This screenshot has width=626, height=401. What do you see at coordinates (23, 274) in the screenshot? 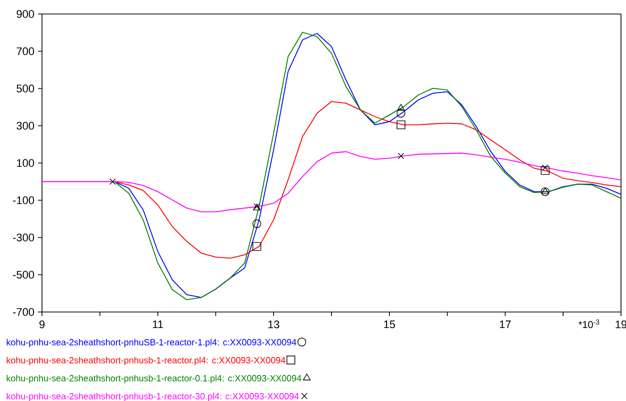
I see `y-tick-label: -500` at bounding box center [23, 274].